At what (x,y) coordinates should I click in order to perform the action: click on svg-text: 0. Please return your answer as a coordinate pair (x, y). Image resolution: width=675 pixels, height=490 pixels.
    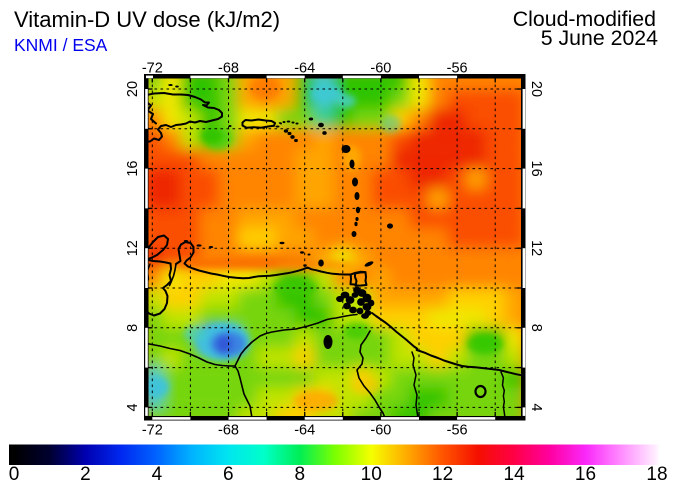
    Looking at the image, I should click on (14, 474).